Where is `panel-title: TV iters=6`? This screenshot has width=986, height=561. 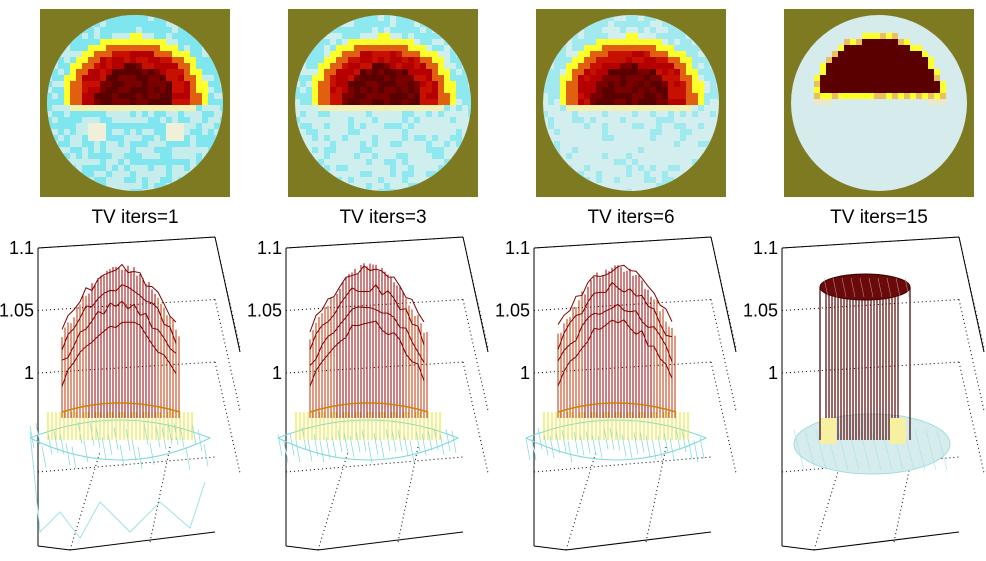 panel-title: TV iters=6 is located at coordinates (631, 217).